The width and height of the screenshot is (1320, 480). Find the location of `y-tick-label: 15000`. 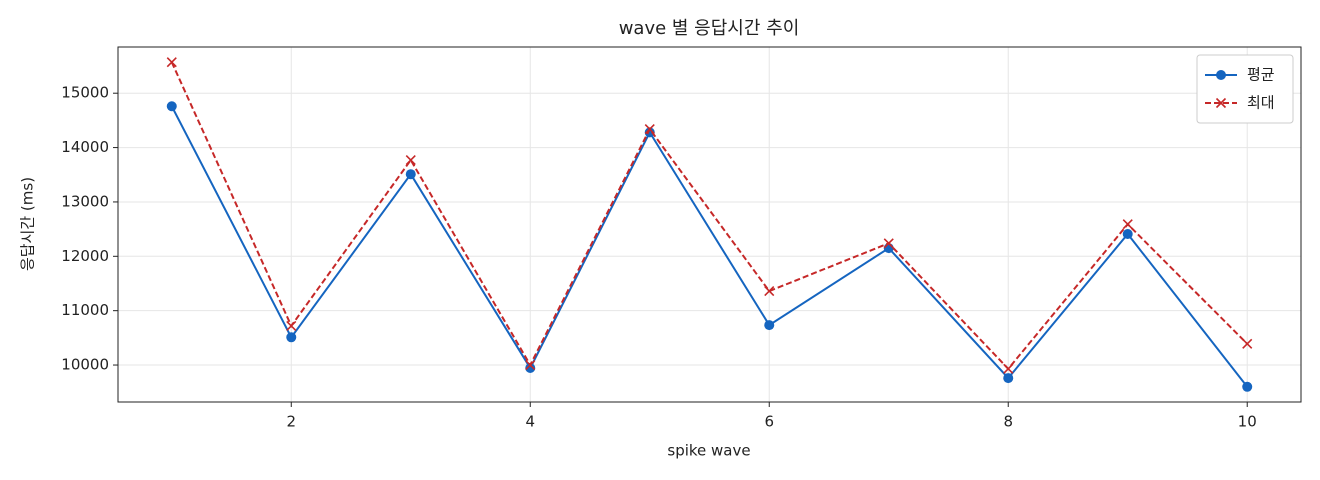

y-tick-label: 15000 is located at coordinates (85, 93).